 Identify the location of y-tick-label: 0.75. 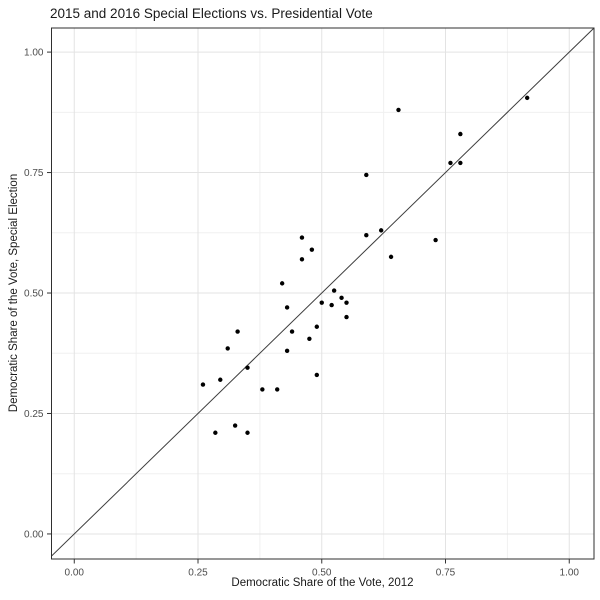
(34, 173).